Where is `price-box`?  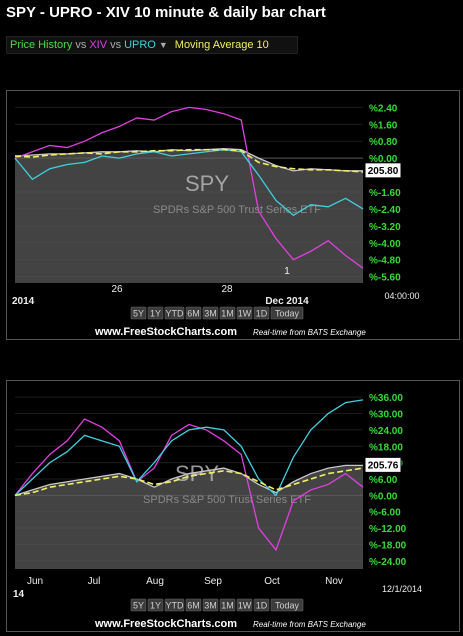 price-box is located at coordinates (383, 170).